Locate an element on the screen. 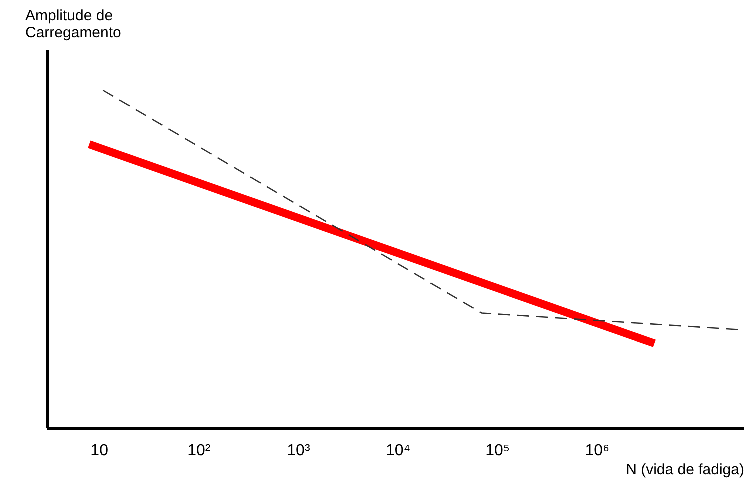 The image size is (753, 482). x-tick-label: 10⁵ is located at coordinates (498, 451).